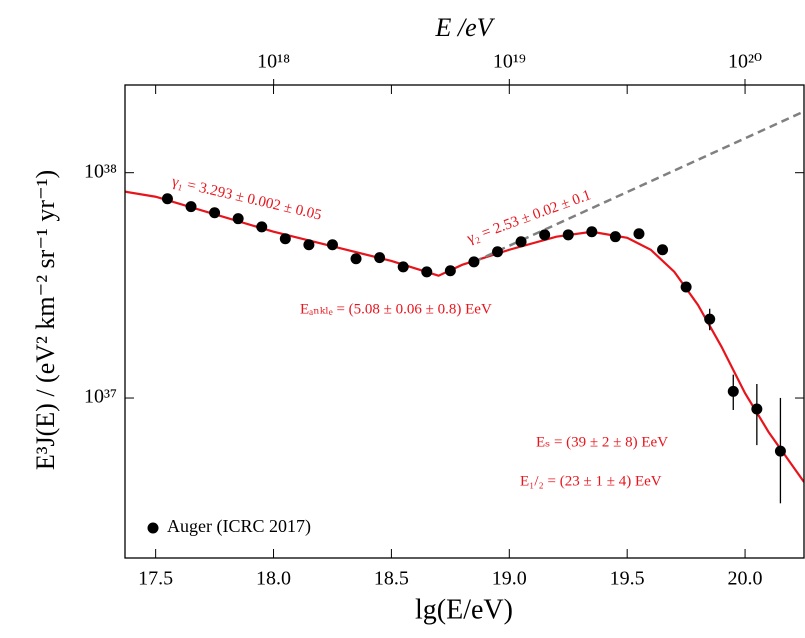 Image resolution: width=805 pixels, height=638 pixels. What do you see at coordinates (464, 609) in the screenshot?
I see `x-axis-label: lg(E/eV)` at bounding box center [464, 609].